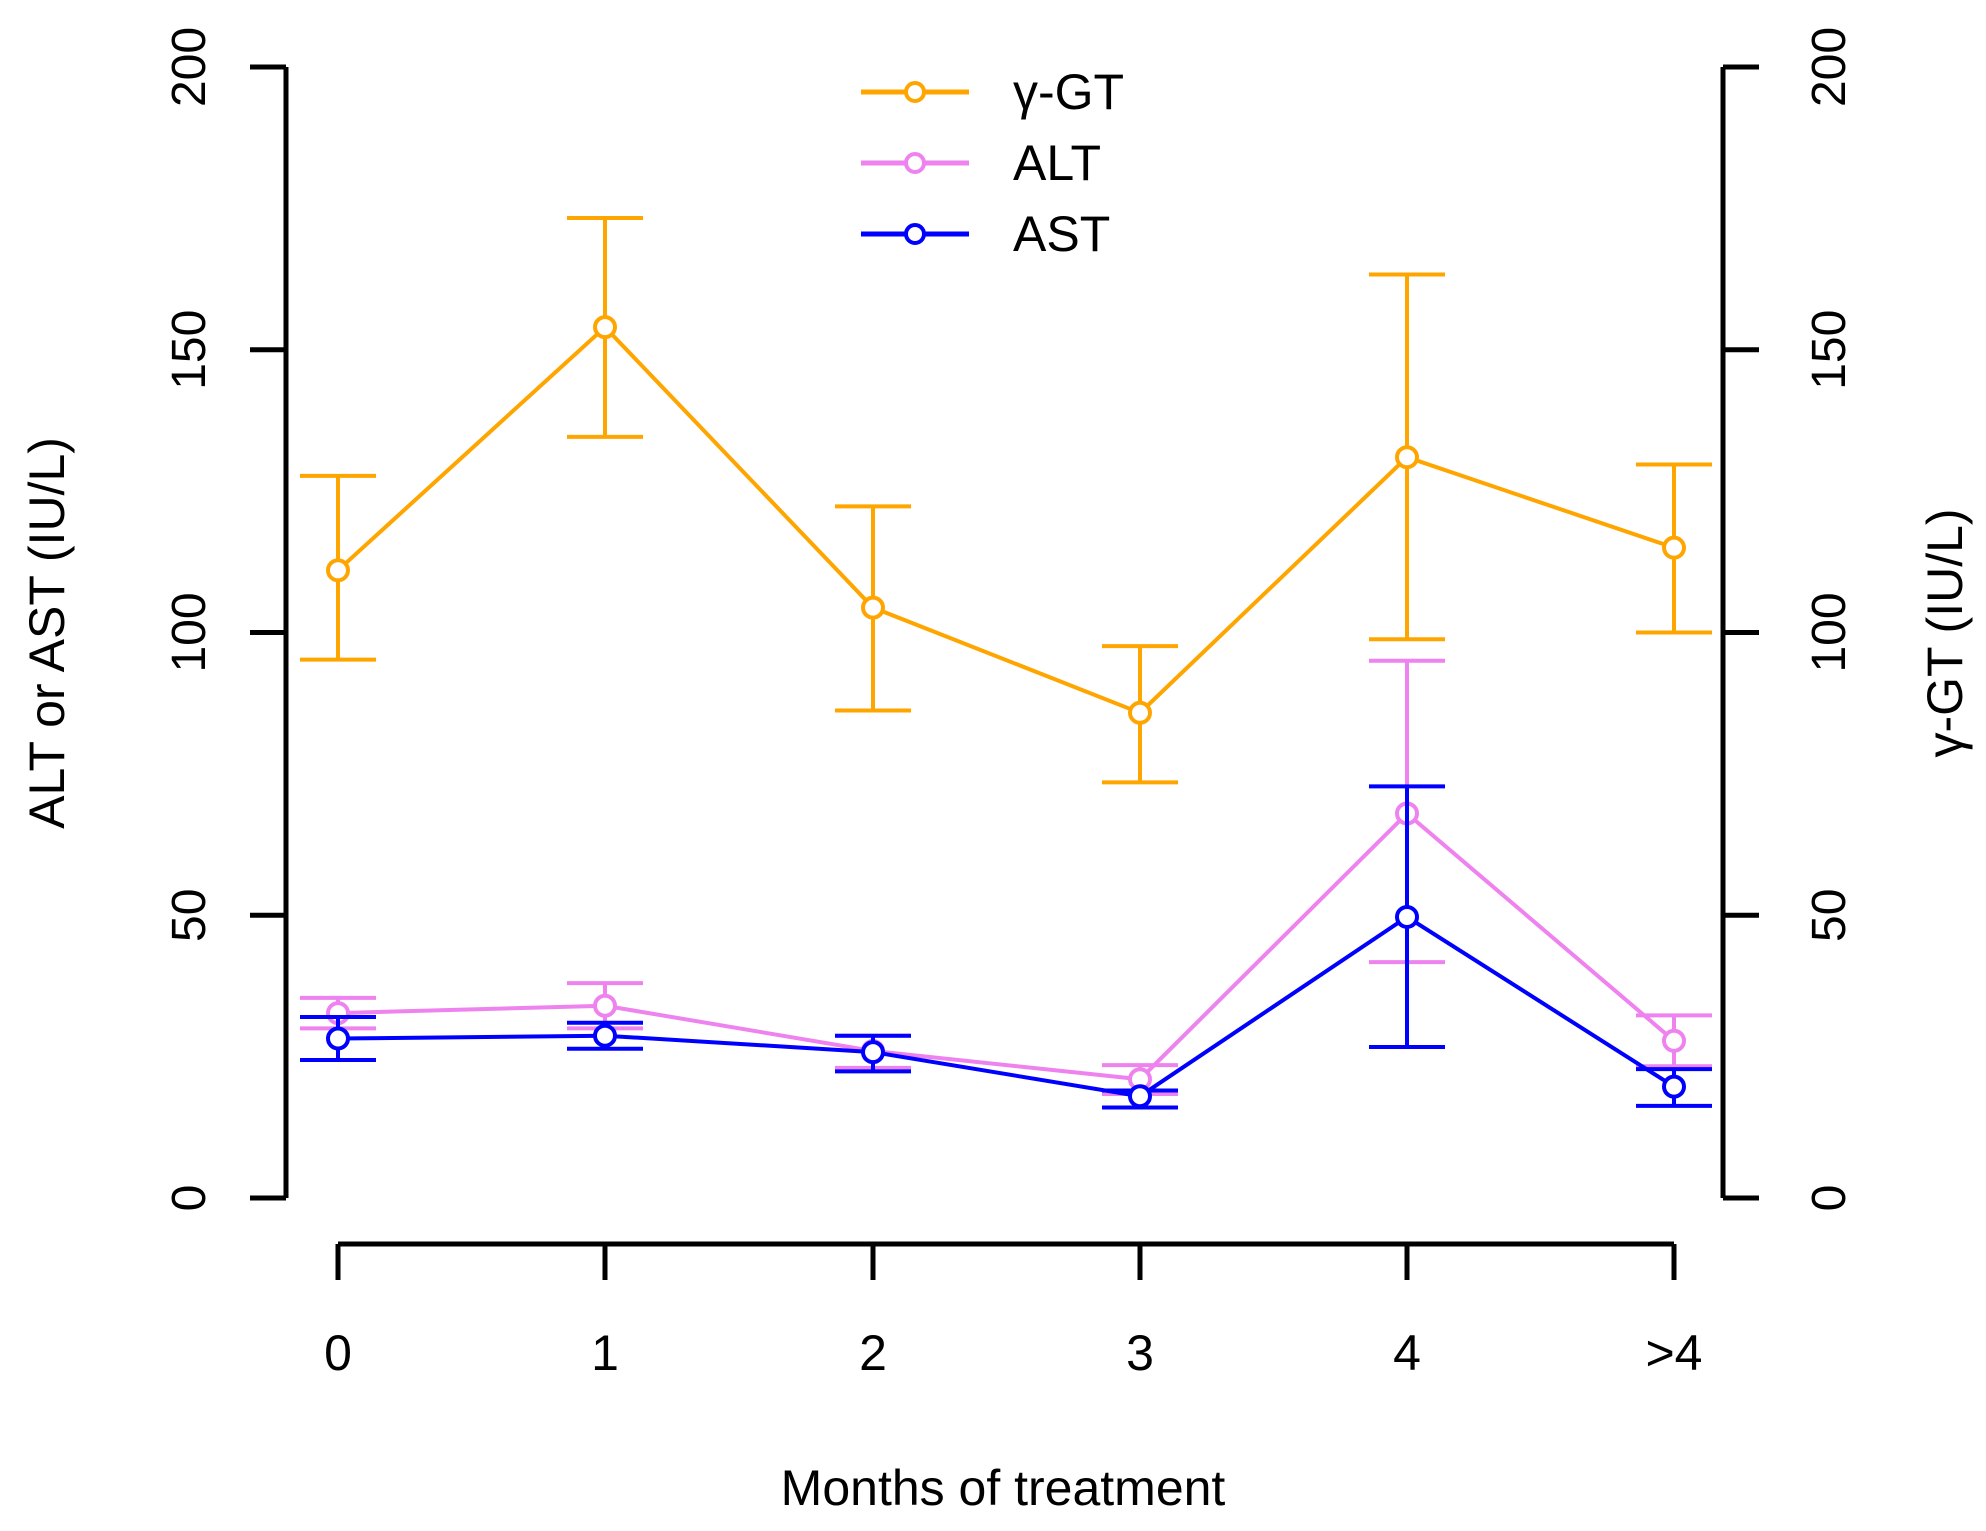  Describe the element at coordinates (189, 632) in the screenshot. I see `left-y-tick-label: 100` at that location.